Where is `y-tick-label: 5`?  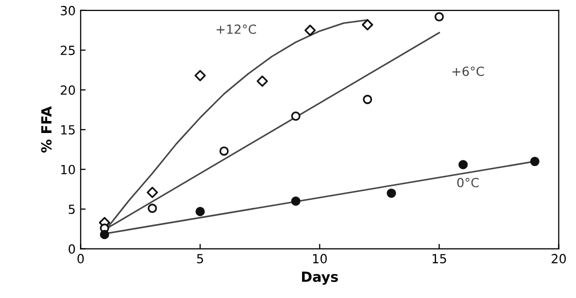
y-tick-label: 5 is located at coordinates (71, 209).